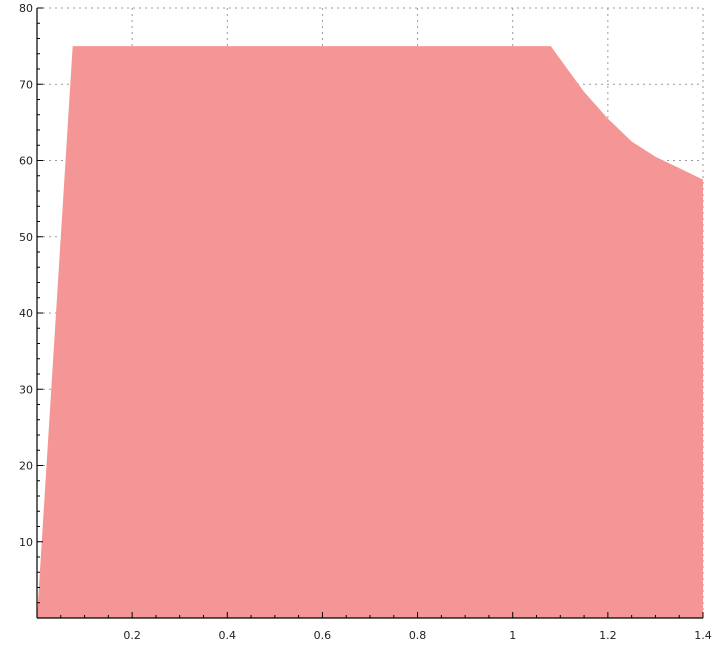 This screenshot has width=713, height=649. Describe the element at coordinates (26, 161) in the screenshot. I see `y-tick-label: 60` at that location.